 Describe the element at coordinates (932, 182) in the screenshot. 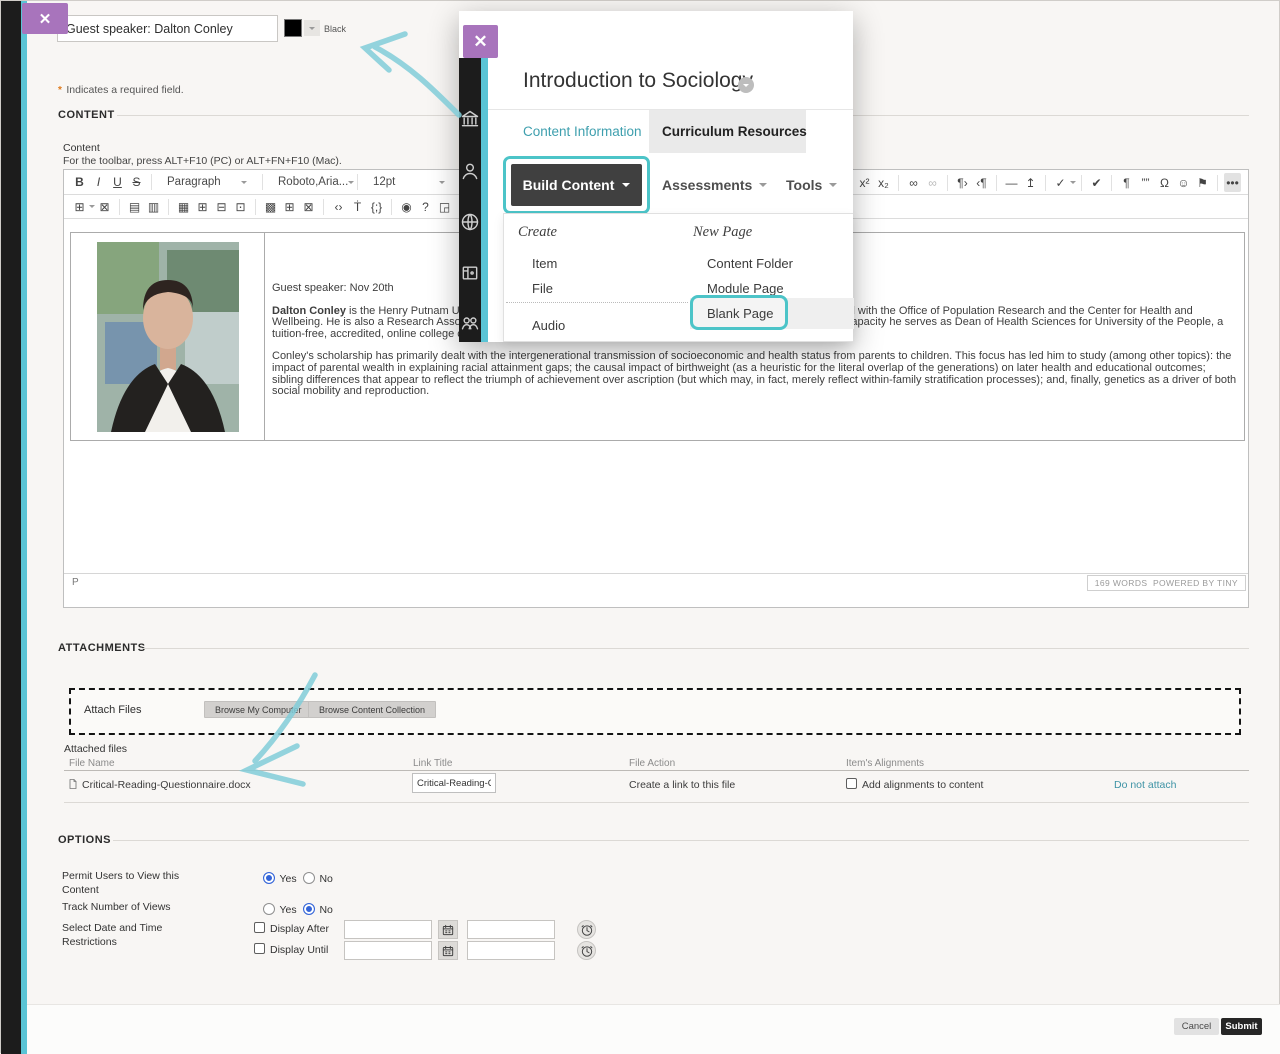

I see `remove-link-icon: ∞` at that location.